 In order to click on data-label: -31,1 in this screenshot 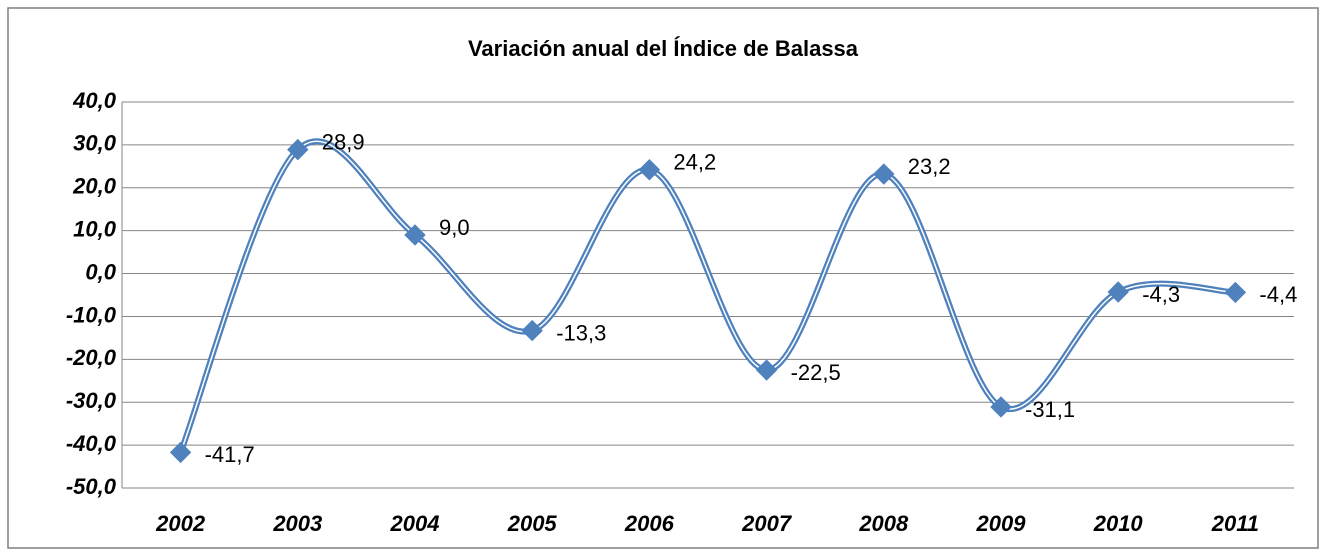, I will do `click(1050, 409)`.